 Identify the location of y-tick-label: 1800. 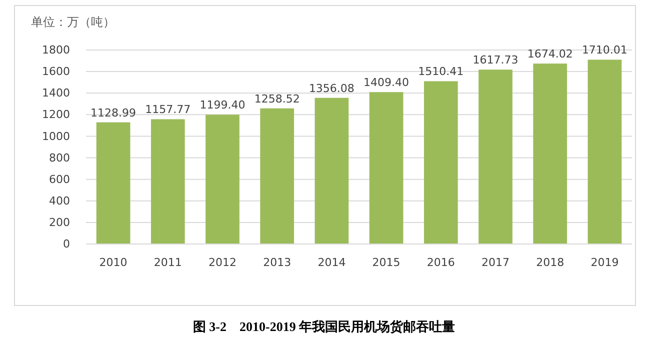
(56, 50).